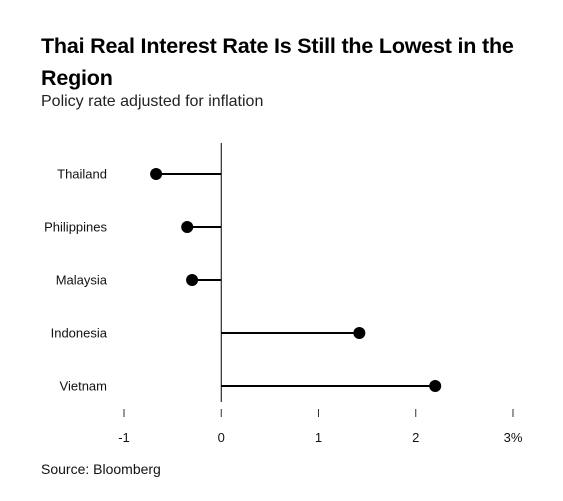  What do you see at coordinates (415, 437) in the screenshot?
I see `x-tick-label: 2` at bounding box center [415, 437].